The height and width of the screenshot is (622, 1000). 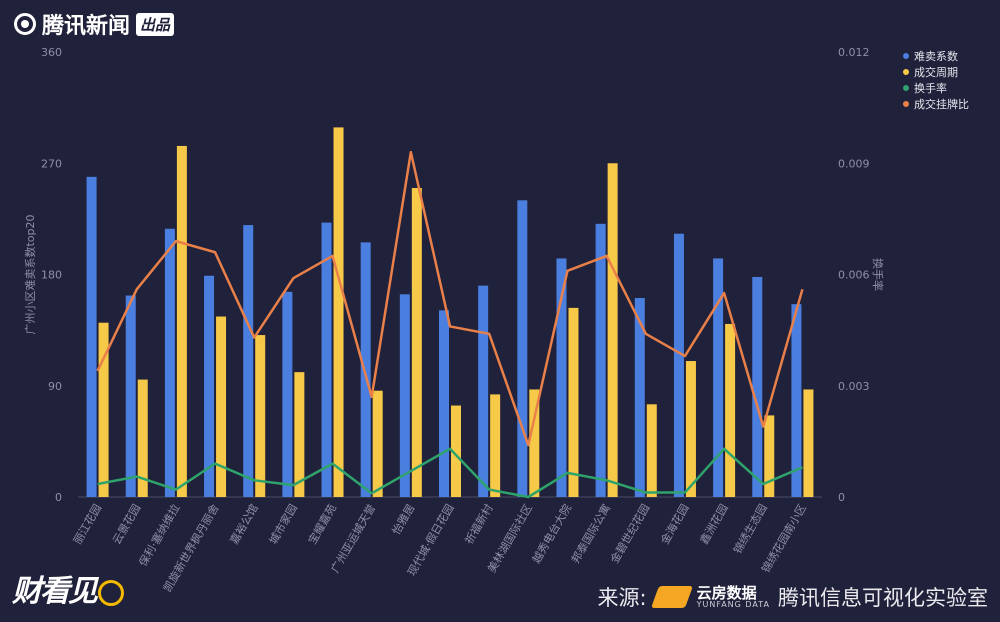 What do you see at coordinates (671, 597) in the screenshot?
I see `yunfang-logo-icon` at bounding box center [671, 597].